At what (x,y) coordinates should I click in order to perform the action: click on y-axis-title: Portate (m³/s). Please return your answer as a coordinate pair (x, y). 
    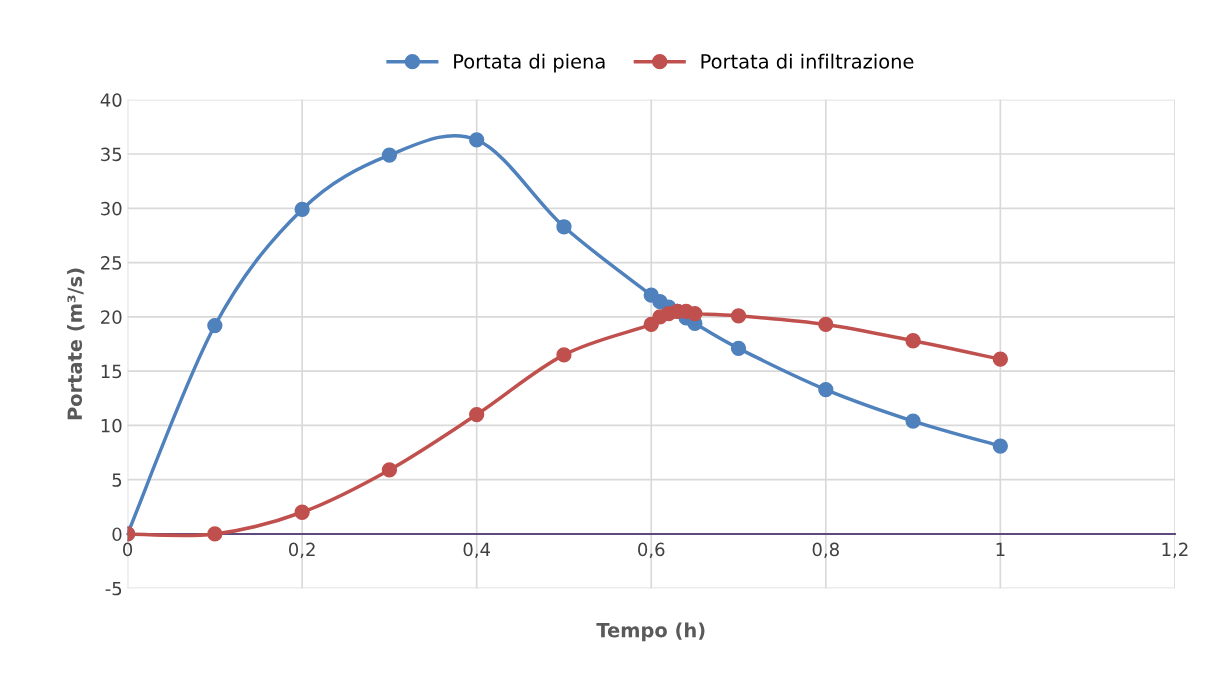
    Looking at the image, I should click on (76, 344).